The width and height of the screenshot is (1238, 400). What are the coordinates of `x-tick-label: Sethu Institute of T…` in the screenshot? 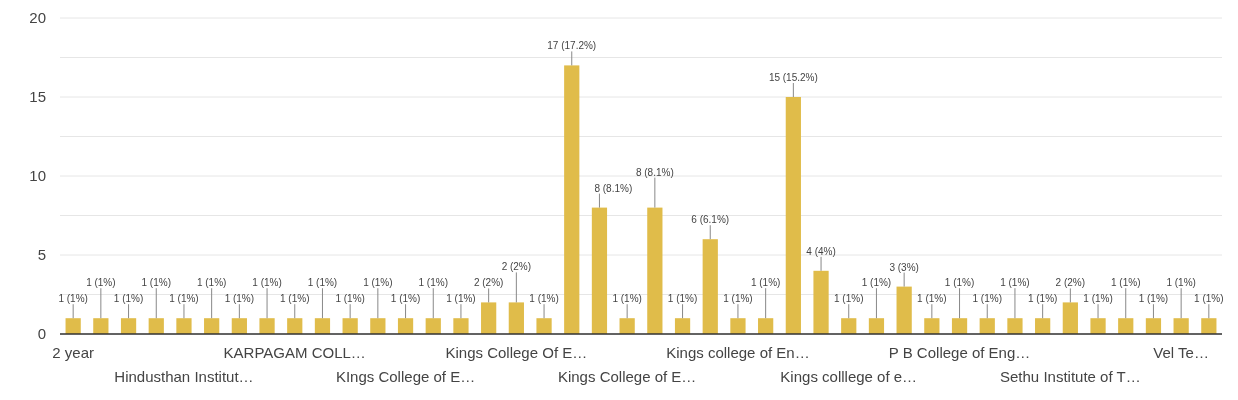 It's located at (1070, 376).